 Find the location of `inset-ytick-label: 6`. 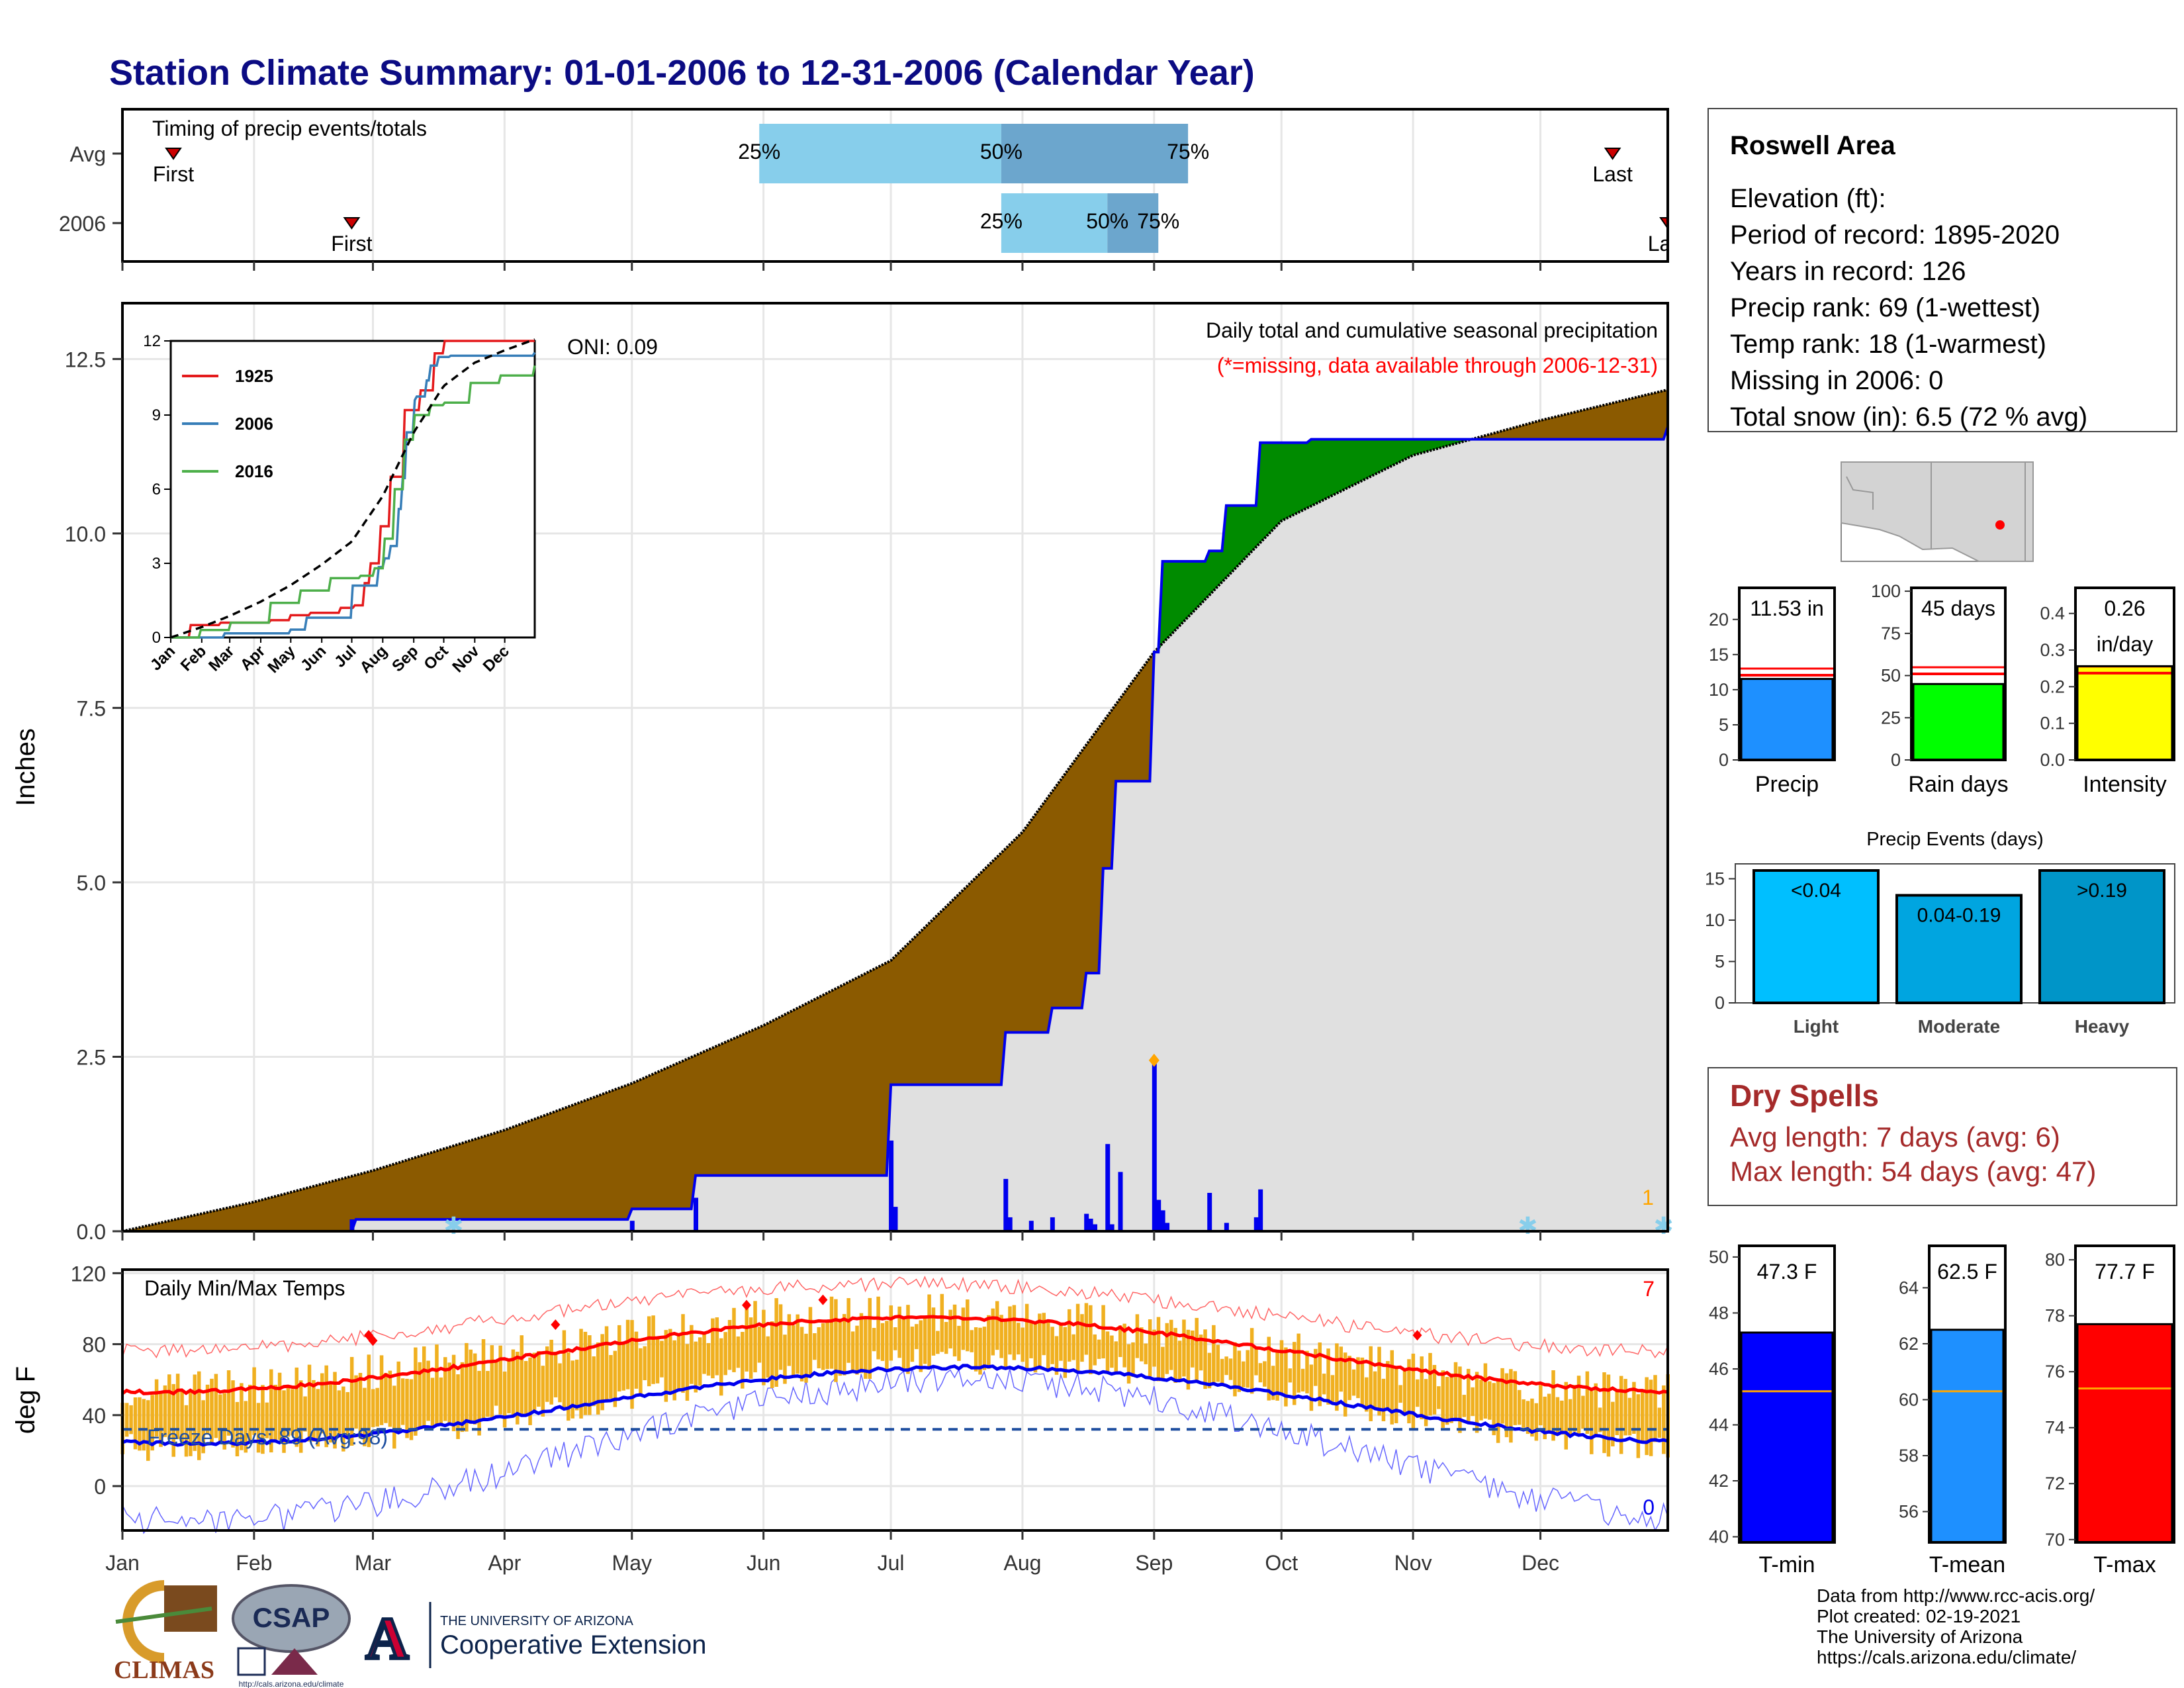

inset-ytick-label: 6 is located at coordinates (156, 489).